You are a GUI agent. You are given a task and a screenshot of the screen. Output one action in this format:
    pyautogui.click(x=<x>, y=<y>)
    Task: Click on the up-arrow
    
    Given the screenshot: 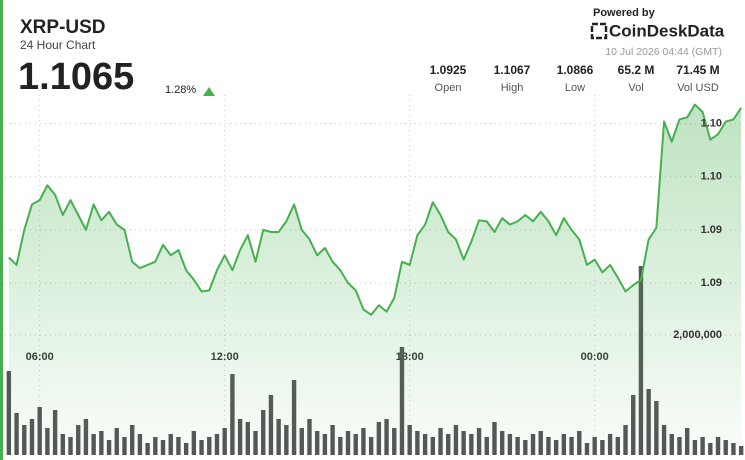 What is the action you would take?
    pyautogui.click(x=209, y=91)
    